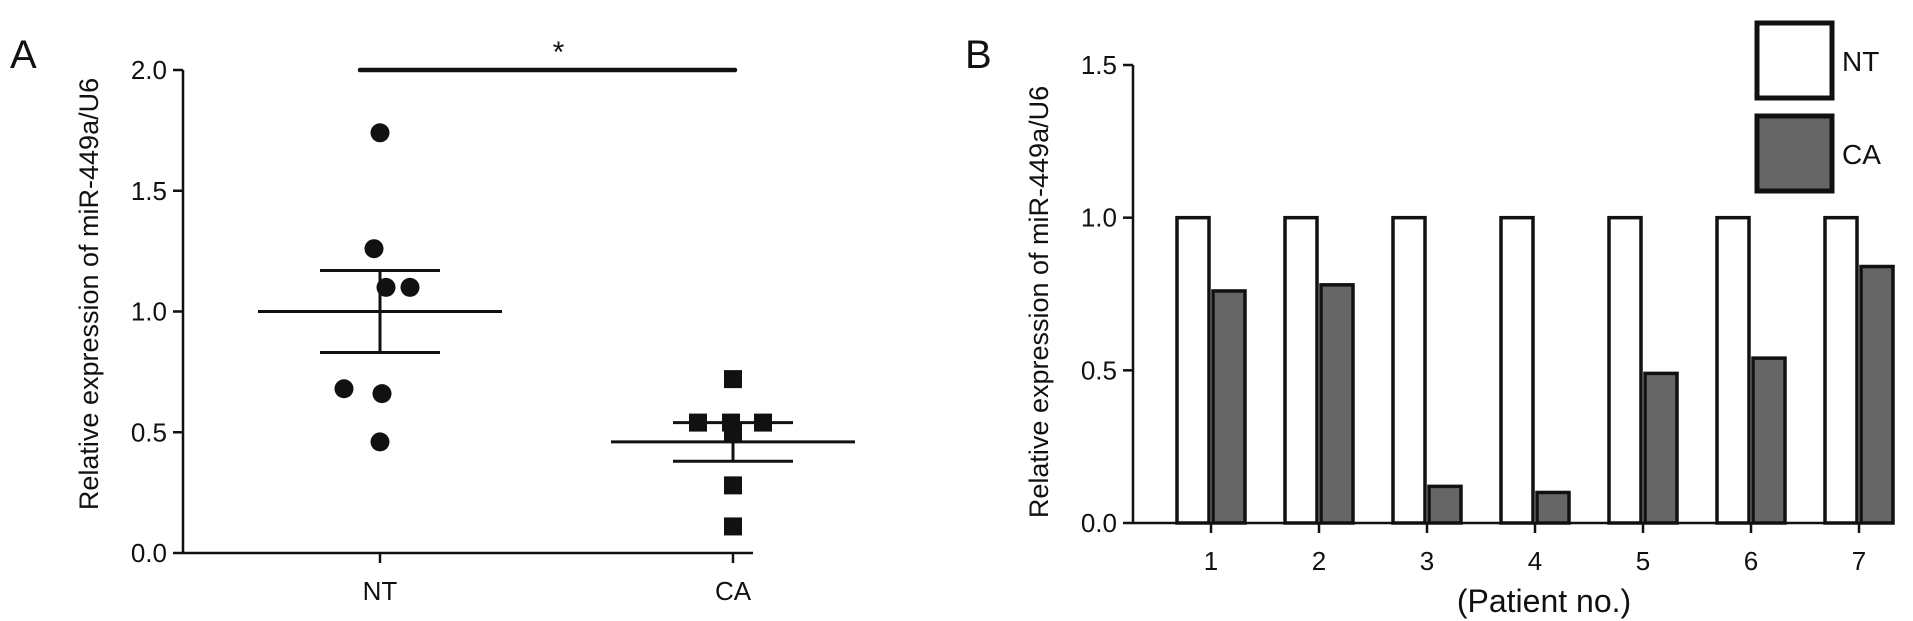  What do you see at coordinates (1544, 601) in the screenshot?
I see `panel-b-xlabel: (Patient no.)` at bounding box center [1544, 601].